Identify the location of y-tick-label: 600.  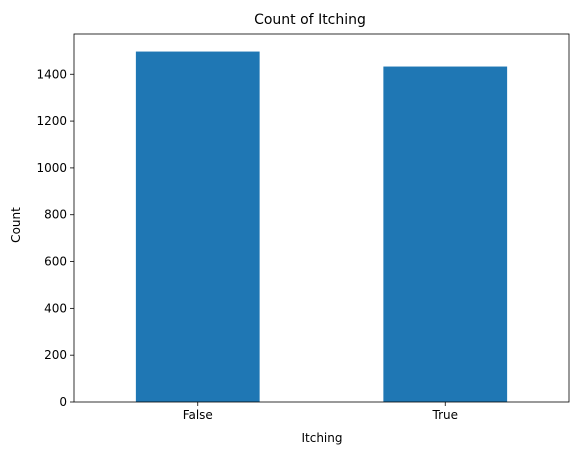
(55, 262).